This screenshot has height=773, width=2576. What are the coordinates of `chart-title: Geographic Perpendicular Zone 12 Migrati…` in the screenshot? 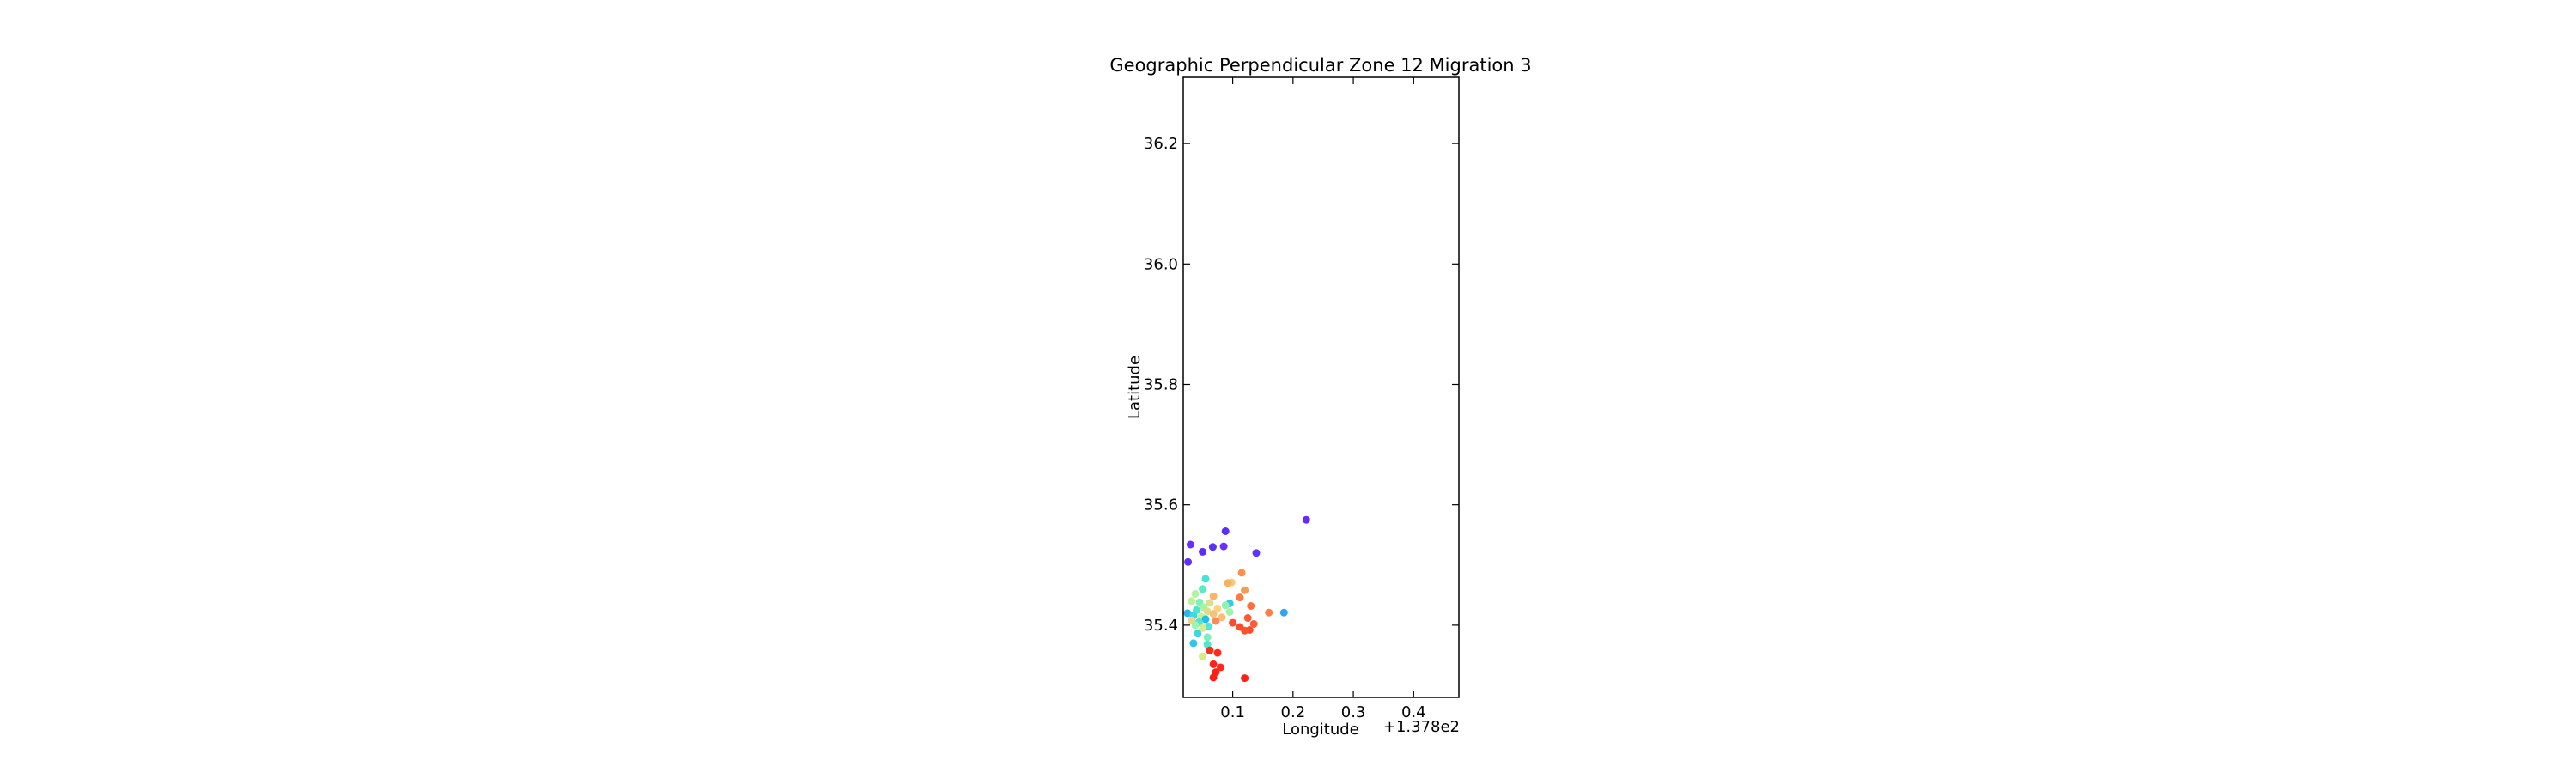 It's located at (1320, 65).